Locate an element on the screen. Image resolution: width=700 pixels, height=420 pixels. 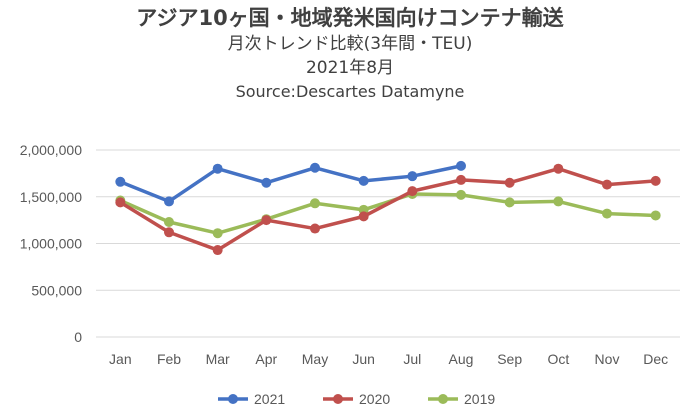
x-tick-label: Dec is located at coordinates (655, 359).